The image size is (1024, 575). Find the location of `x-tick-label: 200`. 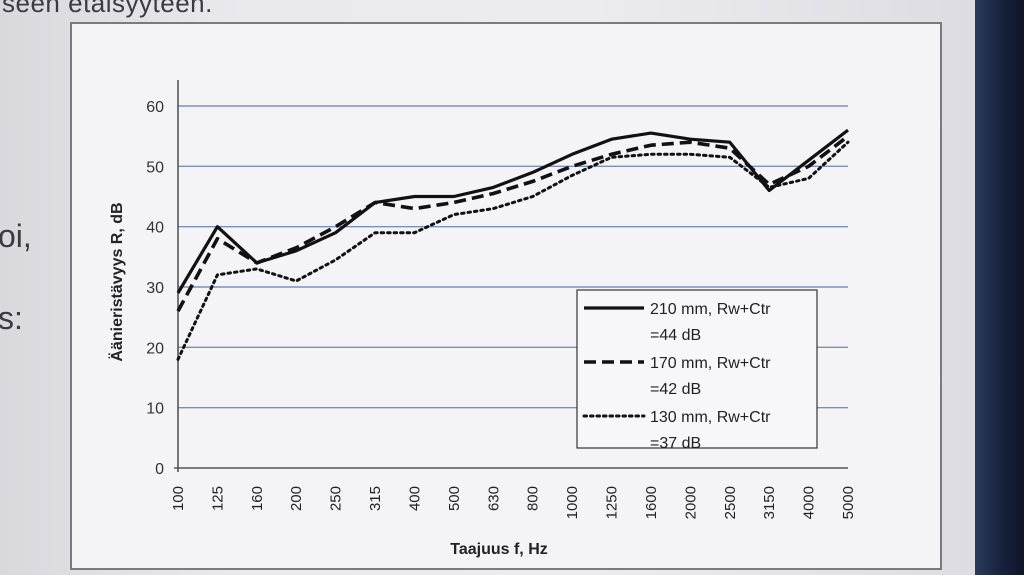

x-tick-label: 200 is located at coordinates (296, 498).